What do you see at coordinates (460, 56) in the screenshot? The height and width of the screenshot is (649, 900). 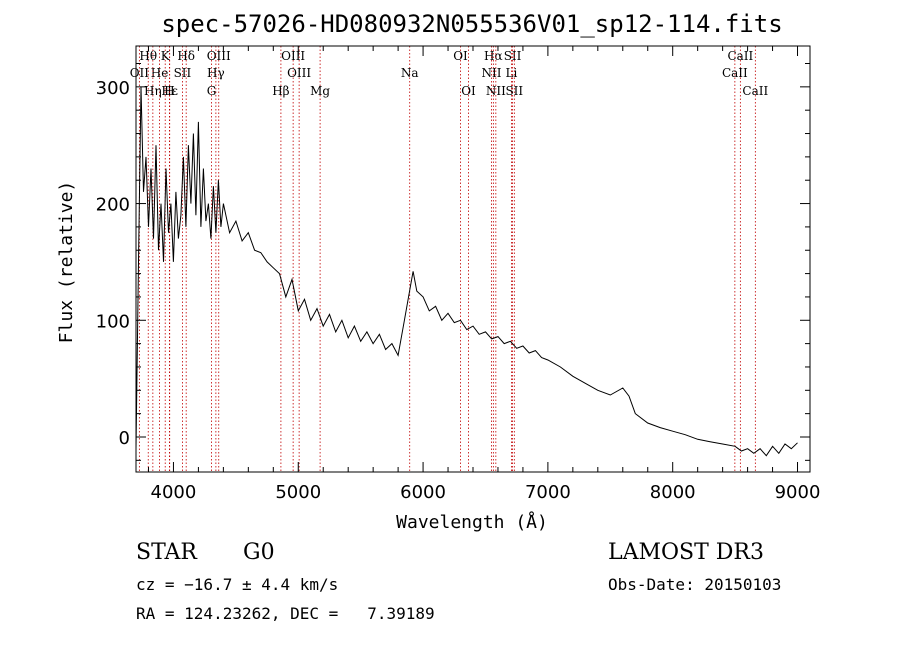 I see `spectral-line-label-5: OI` at bounding box center [460, 56].